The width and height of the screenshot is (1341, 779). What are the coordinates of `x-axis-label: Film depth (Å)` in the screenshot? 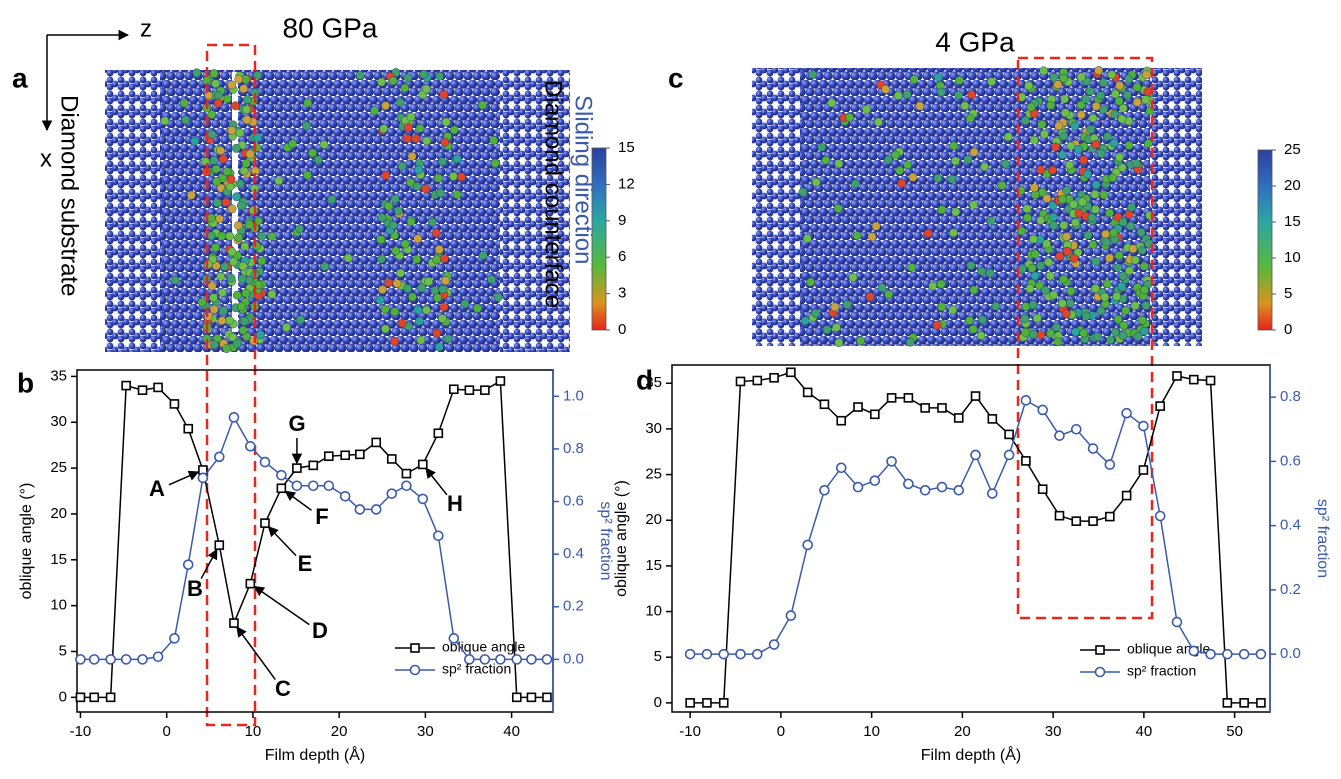 It's located at (315, 754).